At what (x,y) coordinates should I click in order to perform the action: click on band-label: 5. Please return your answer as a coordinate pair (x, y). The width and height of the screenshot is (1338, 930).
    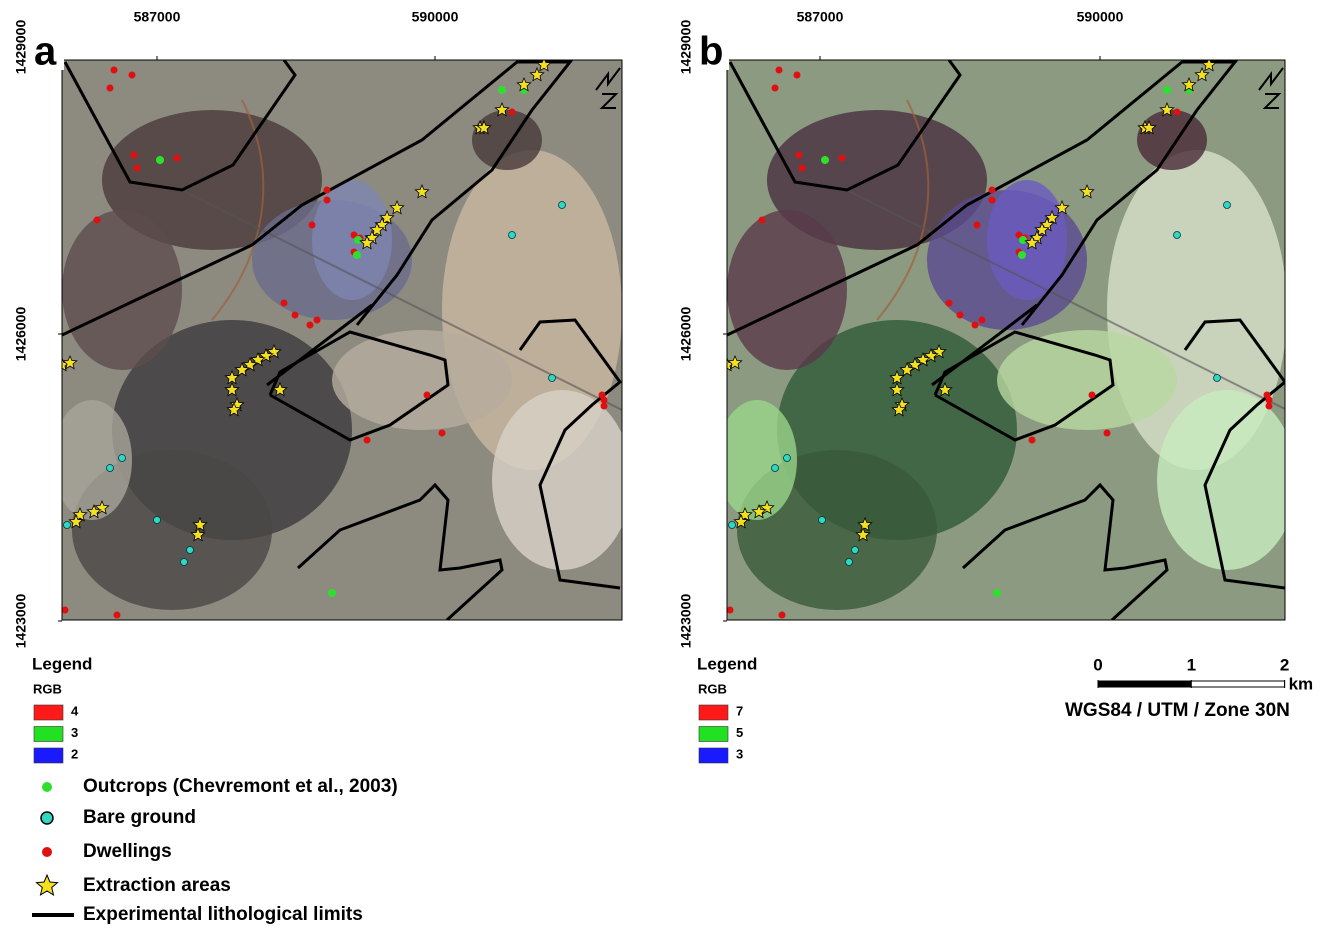
    Looking at the image, I should click on (739, 732).